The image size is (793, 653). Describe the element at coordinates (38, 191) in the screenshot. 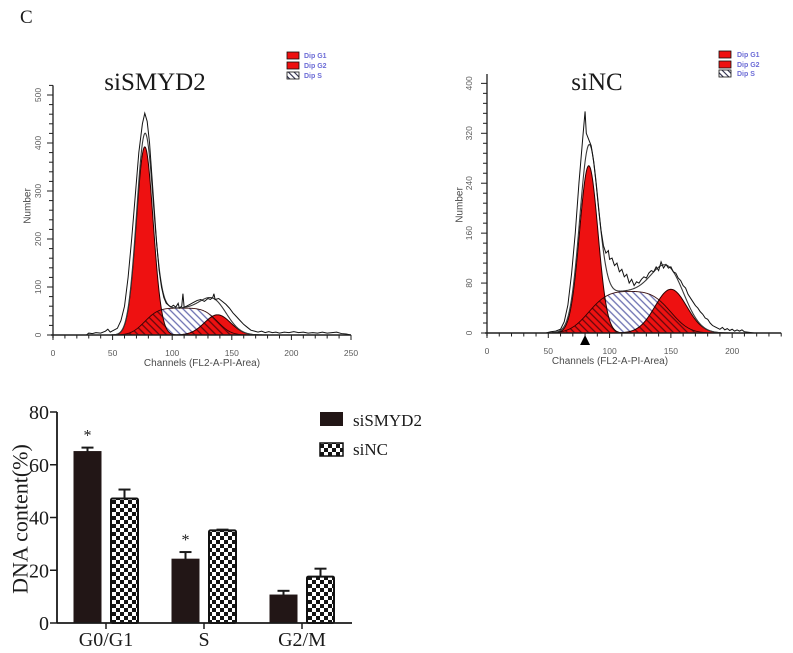

I see `y-tick-label: 300` at that location.